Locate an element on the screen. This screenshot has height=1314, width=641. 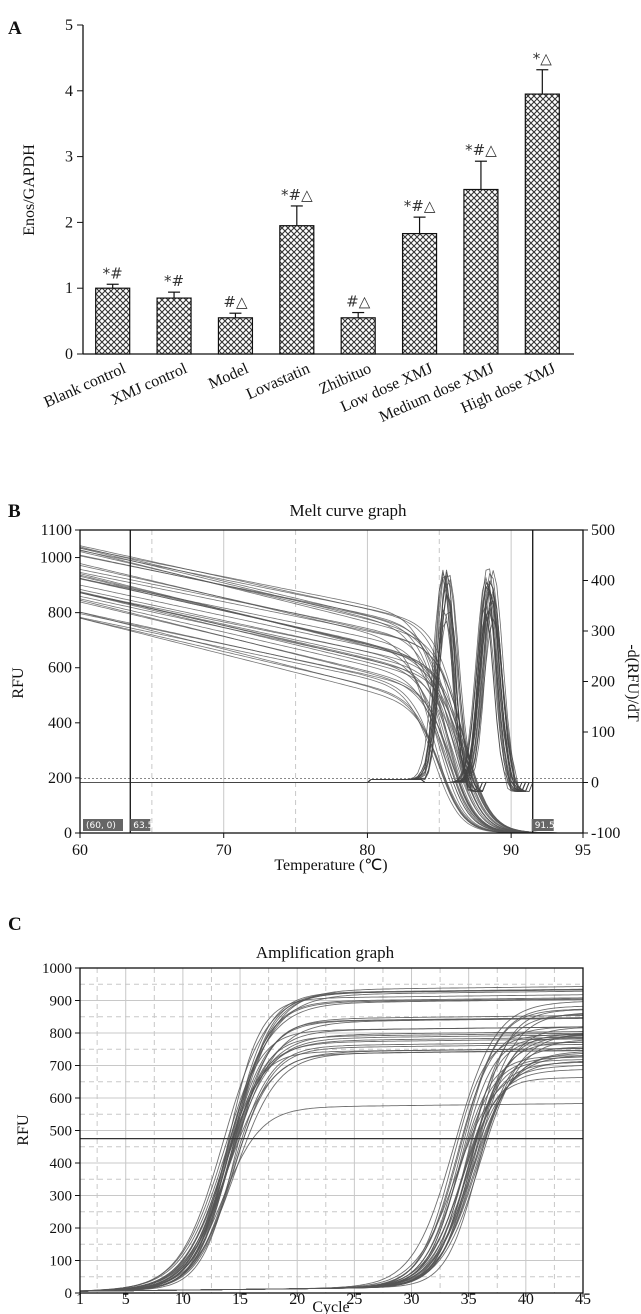
x-tick-label-c: 30 is located at coordinates (412, 1299).